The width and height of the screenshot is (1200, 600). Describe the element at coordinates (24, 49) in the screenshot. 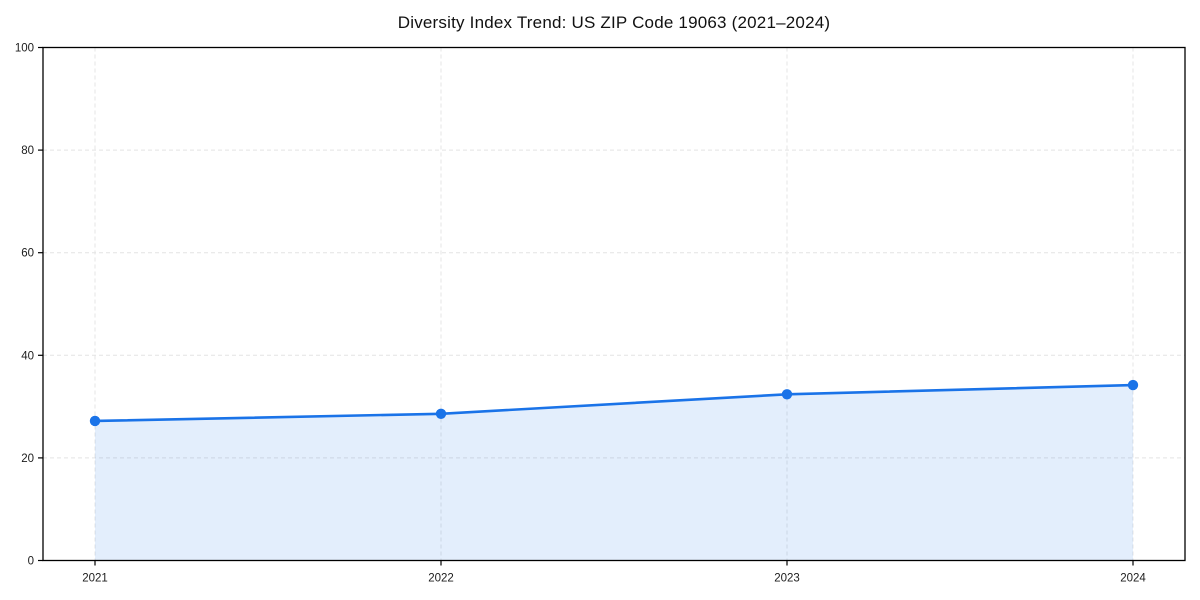

I see `y-tick-label: 100` at that location.